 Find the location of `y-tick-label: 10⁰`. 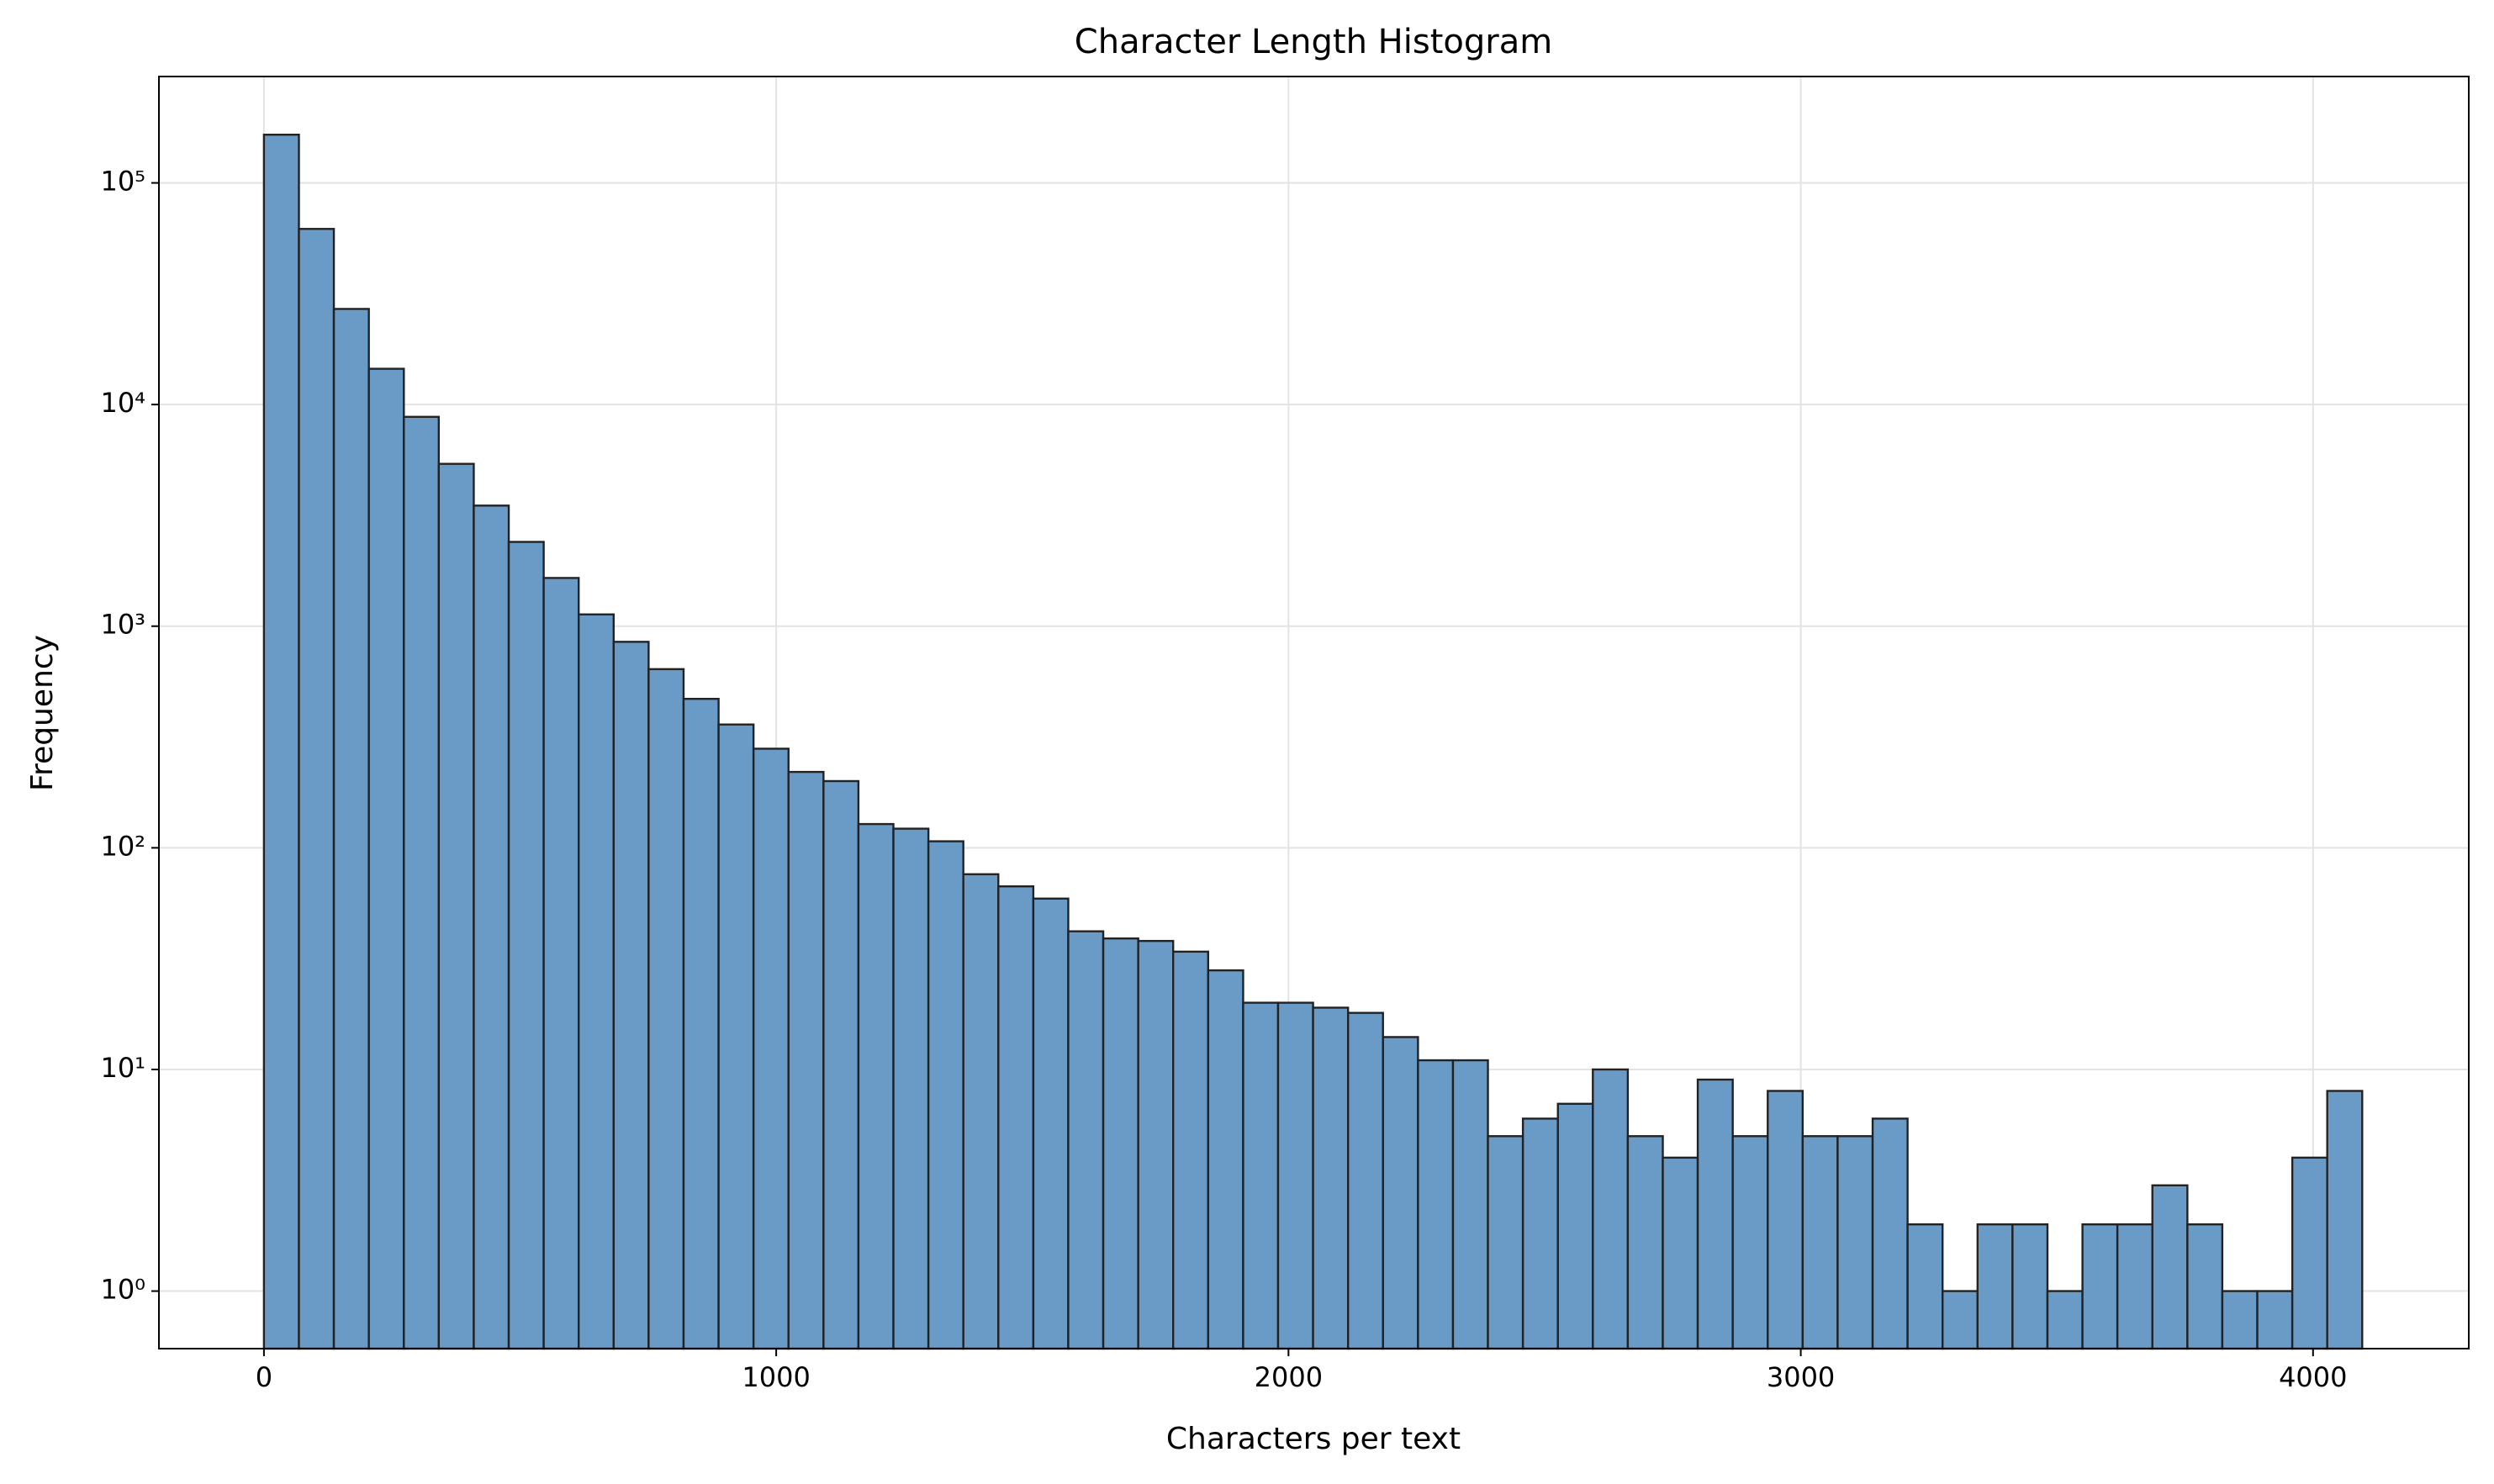

y-tick-label: 10⁰ is located at coordinates (122, 1290).